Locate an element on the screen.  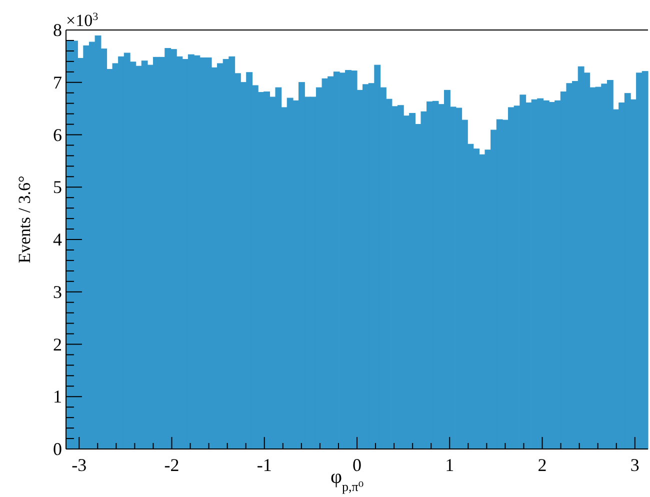
y-tick-label: 8 is located at coordinates (57, 30).